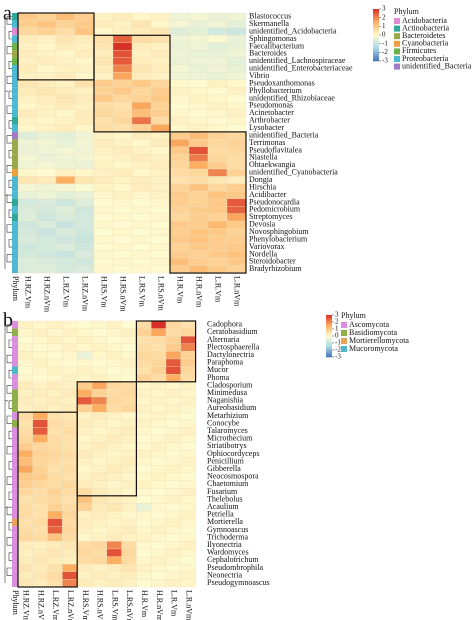  What do you see at coordinates (266, 127) in the screenshot?
I see `row-label: Lysobacter` at bounding box center [266, 127].